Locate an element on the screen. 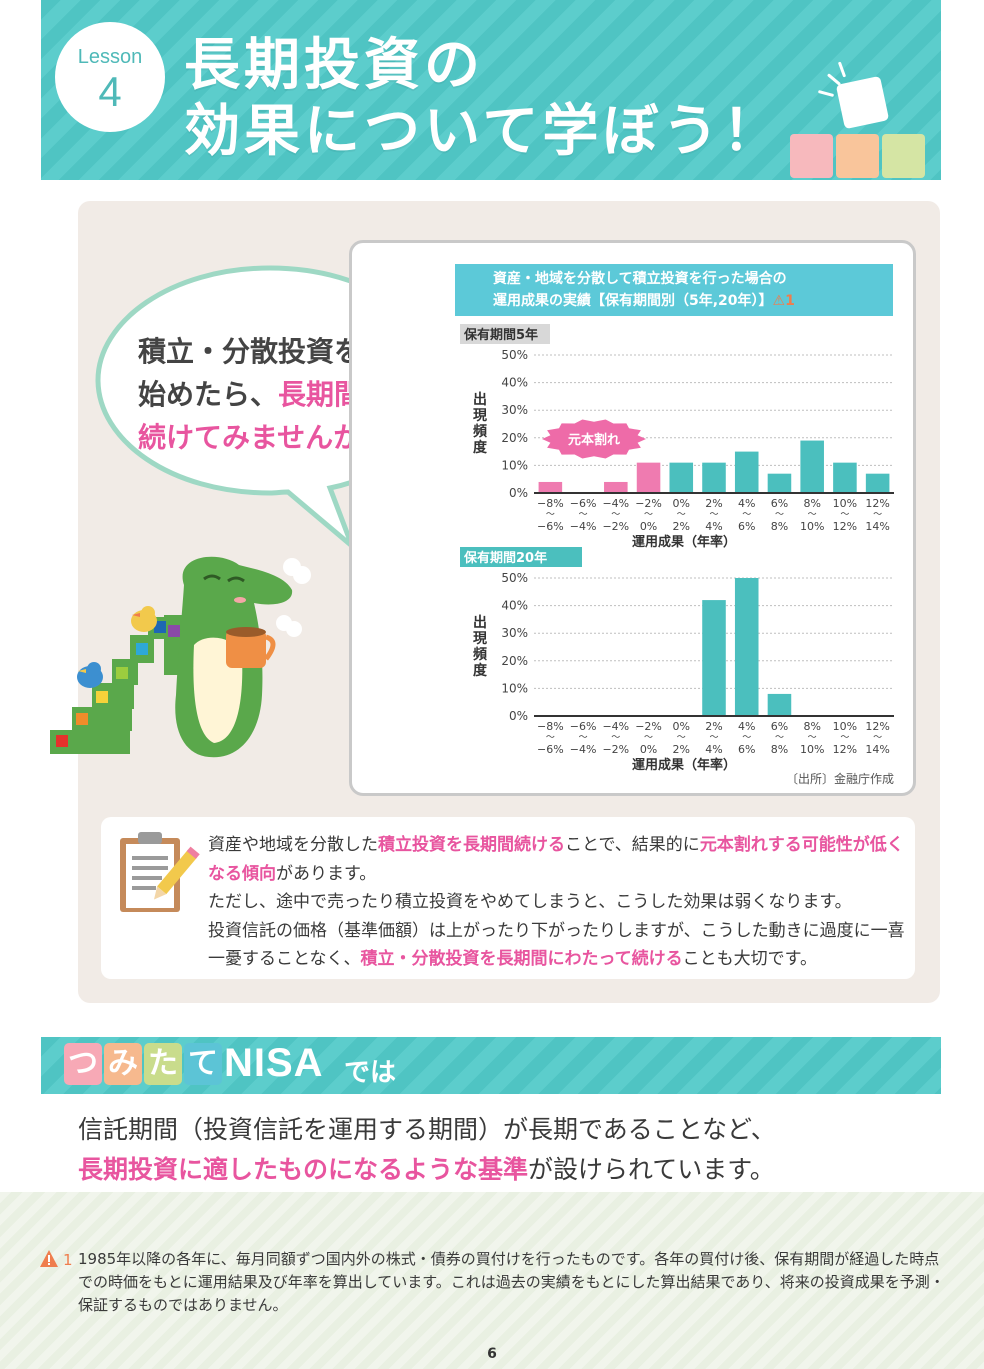  chart-title-tag is located at coordinates (505, 334).